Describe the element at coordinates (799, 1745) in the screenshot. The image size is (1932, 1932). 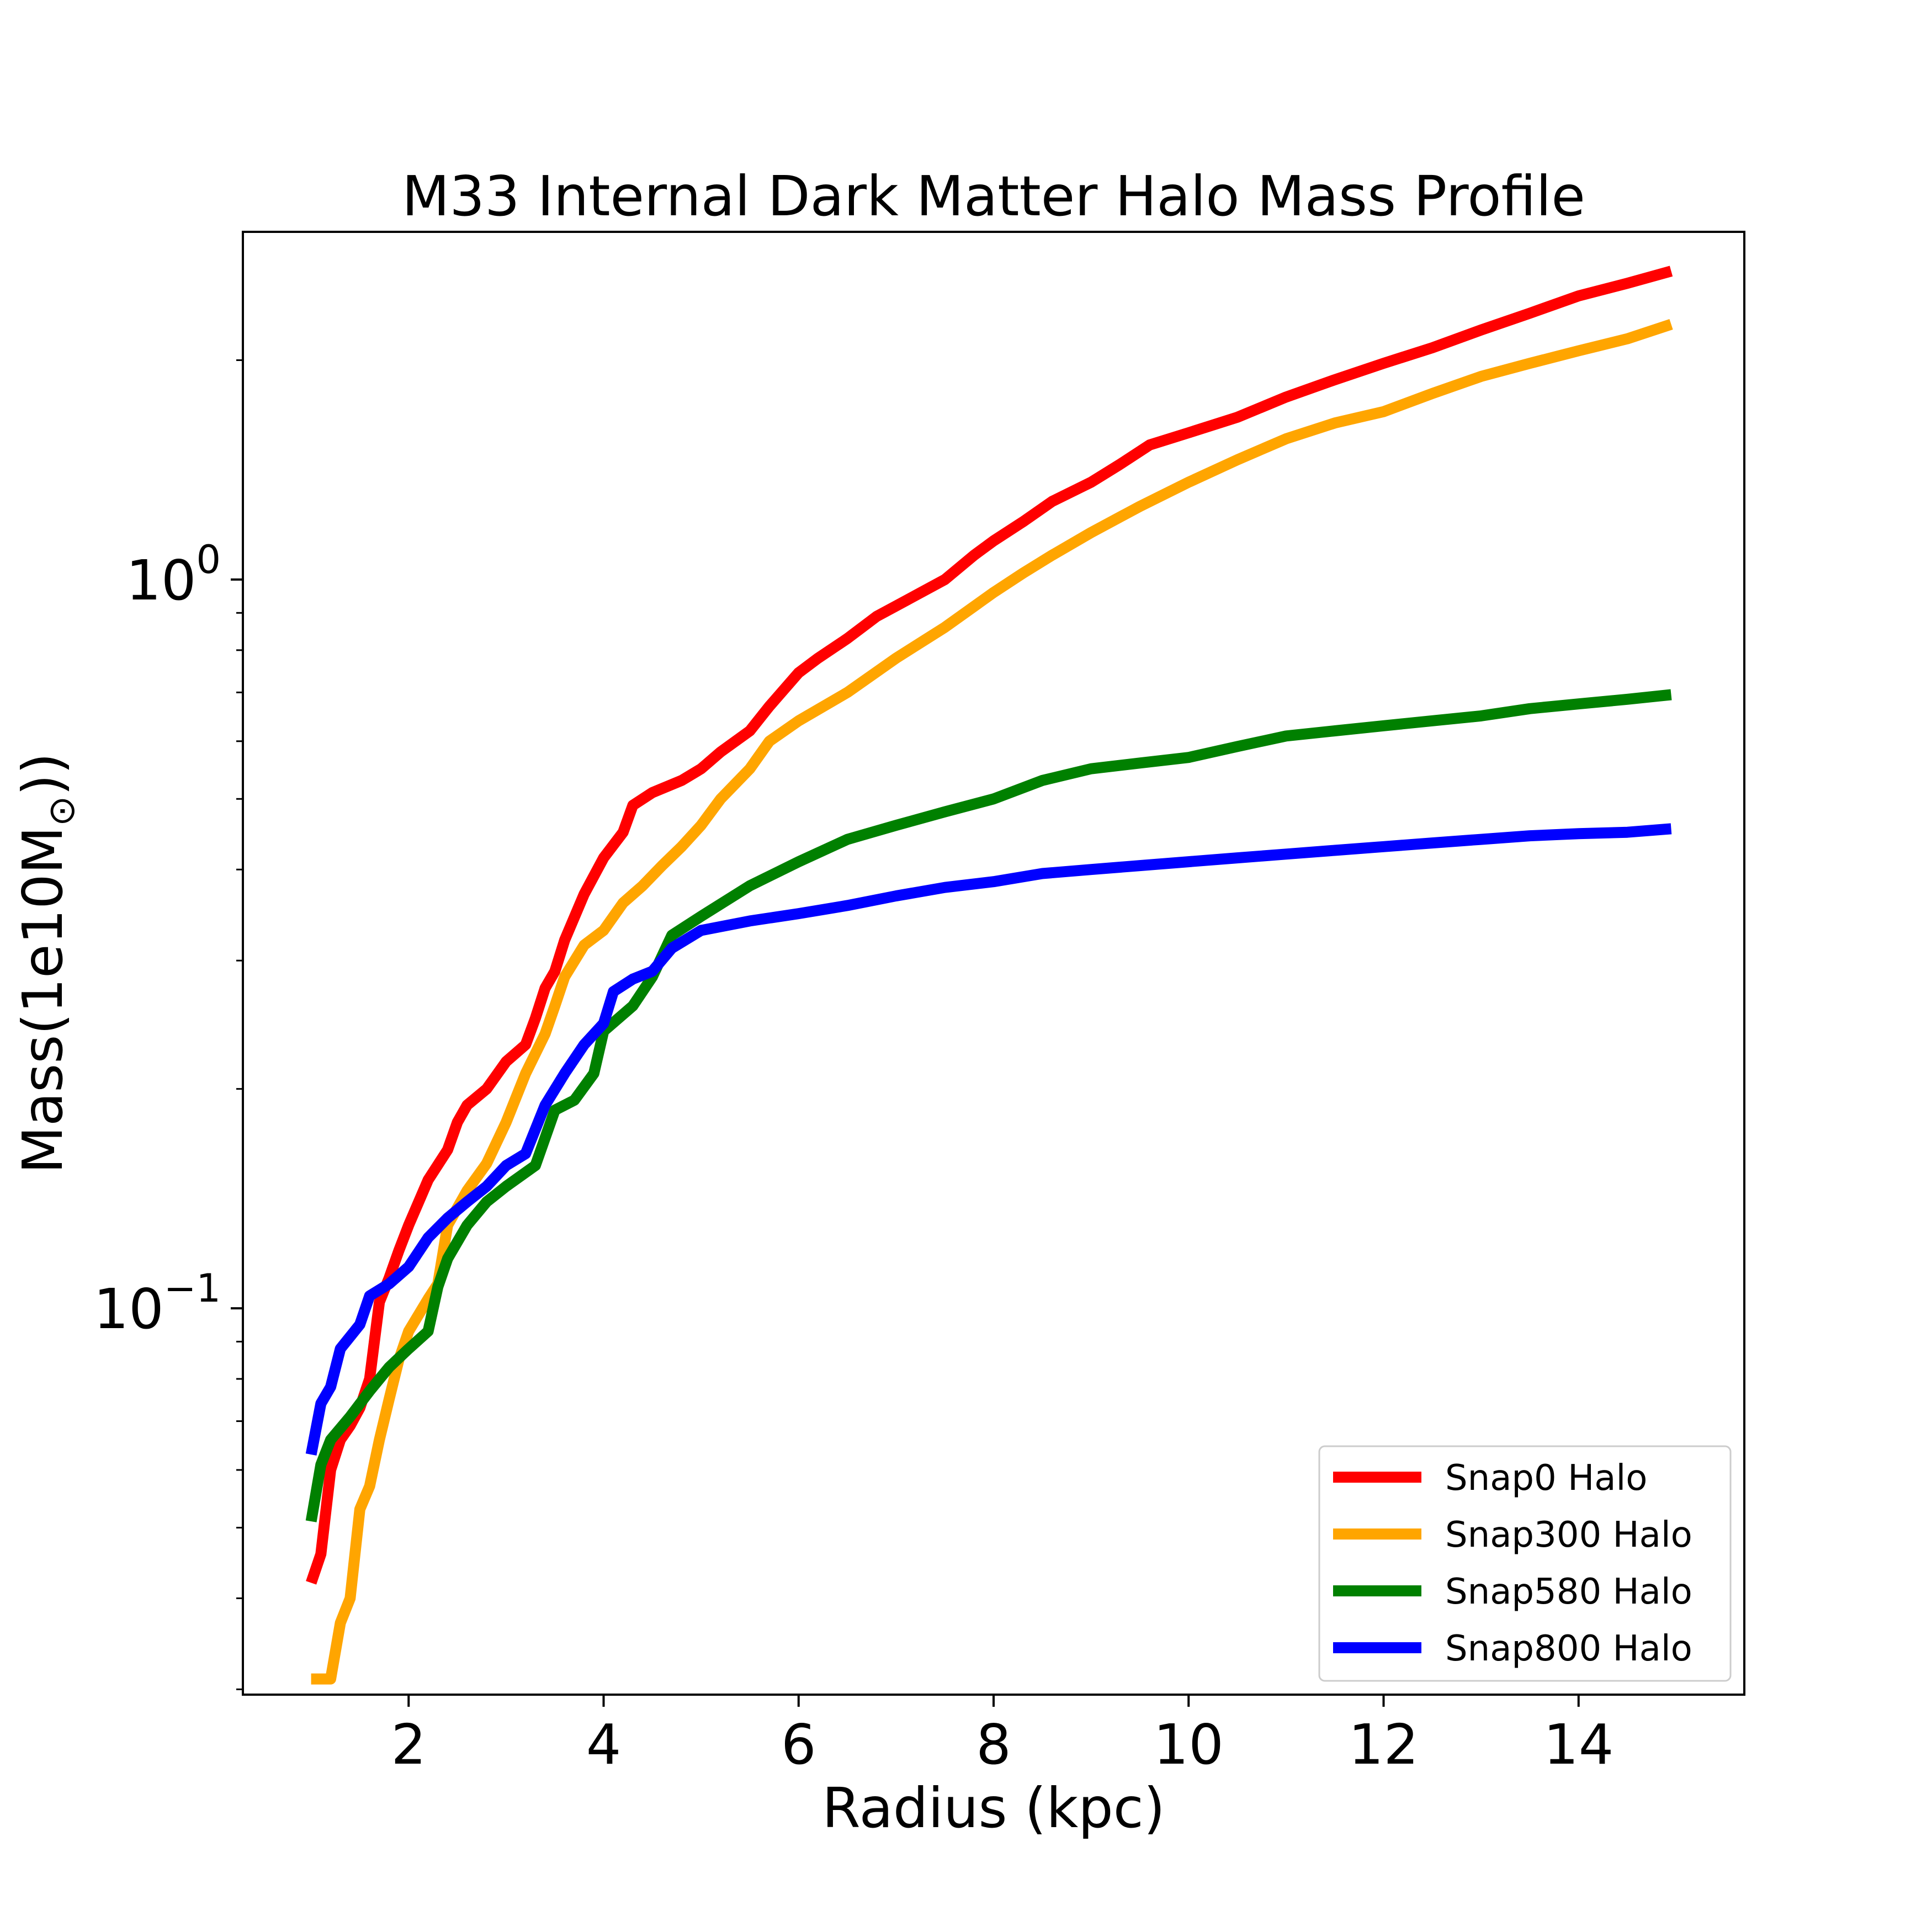
I see `x-tick-label-2: 6` at that location.